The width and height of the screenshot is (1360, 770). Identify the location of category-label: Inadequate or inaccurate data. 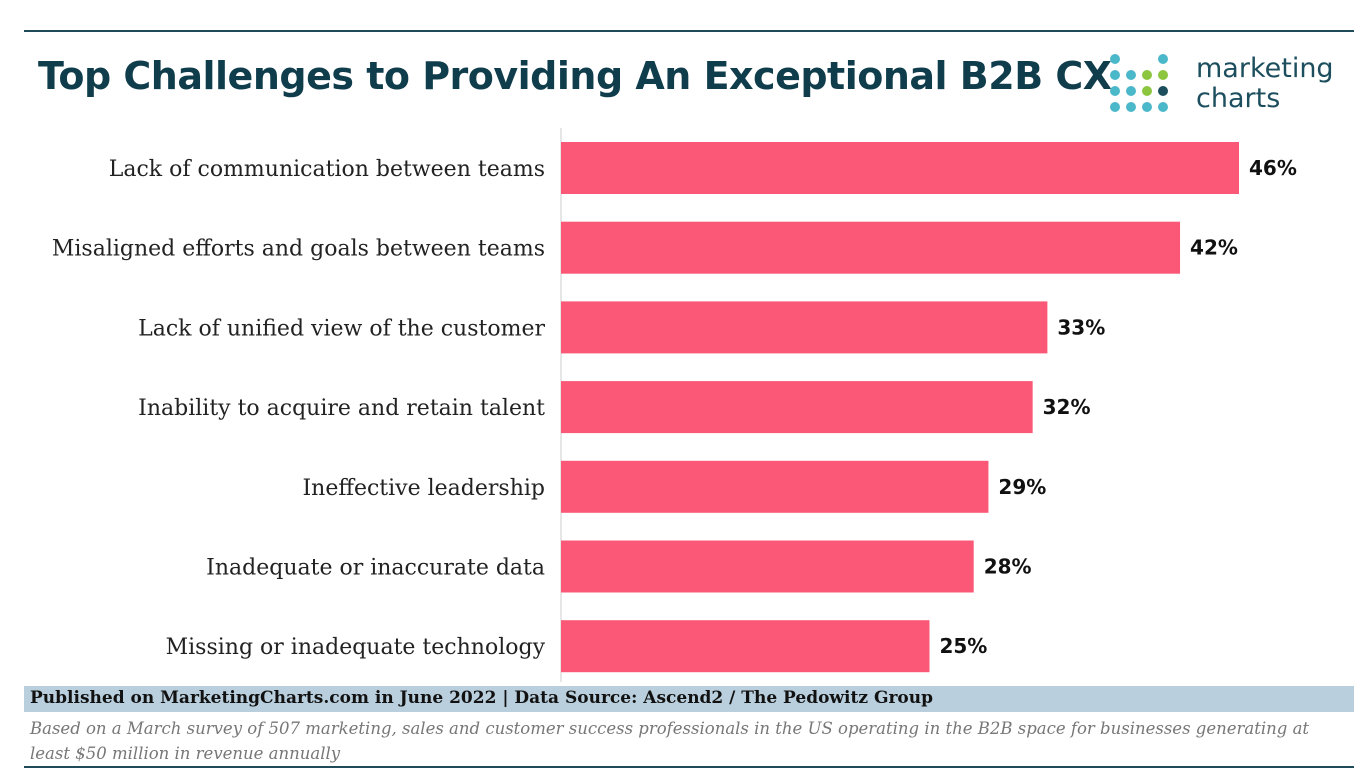
(375, 568).